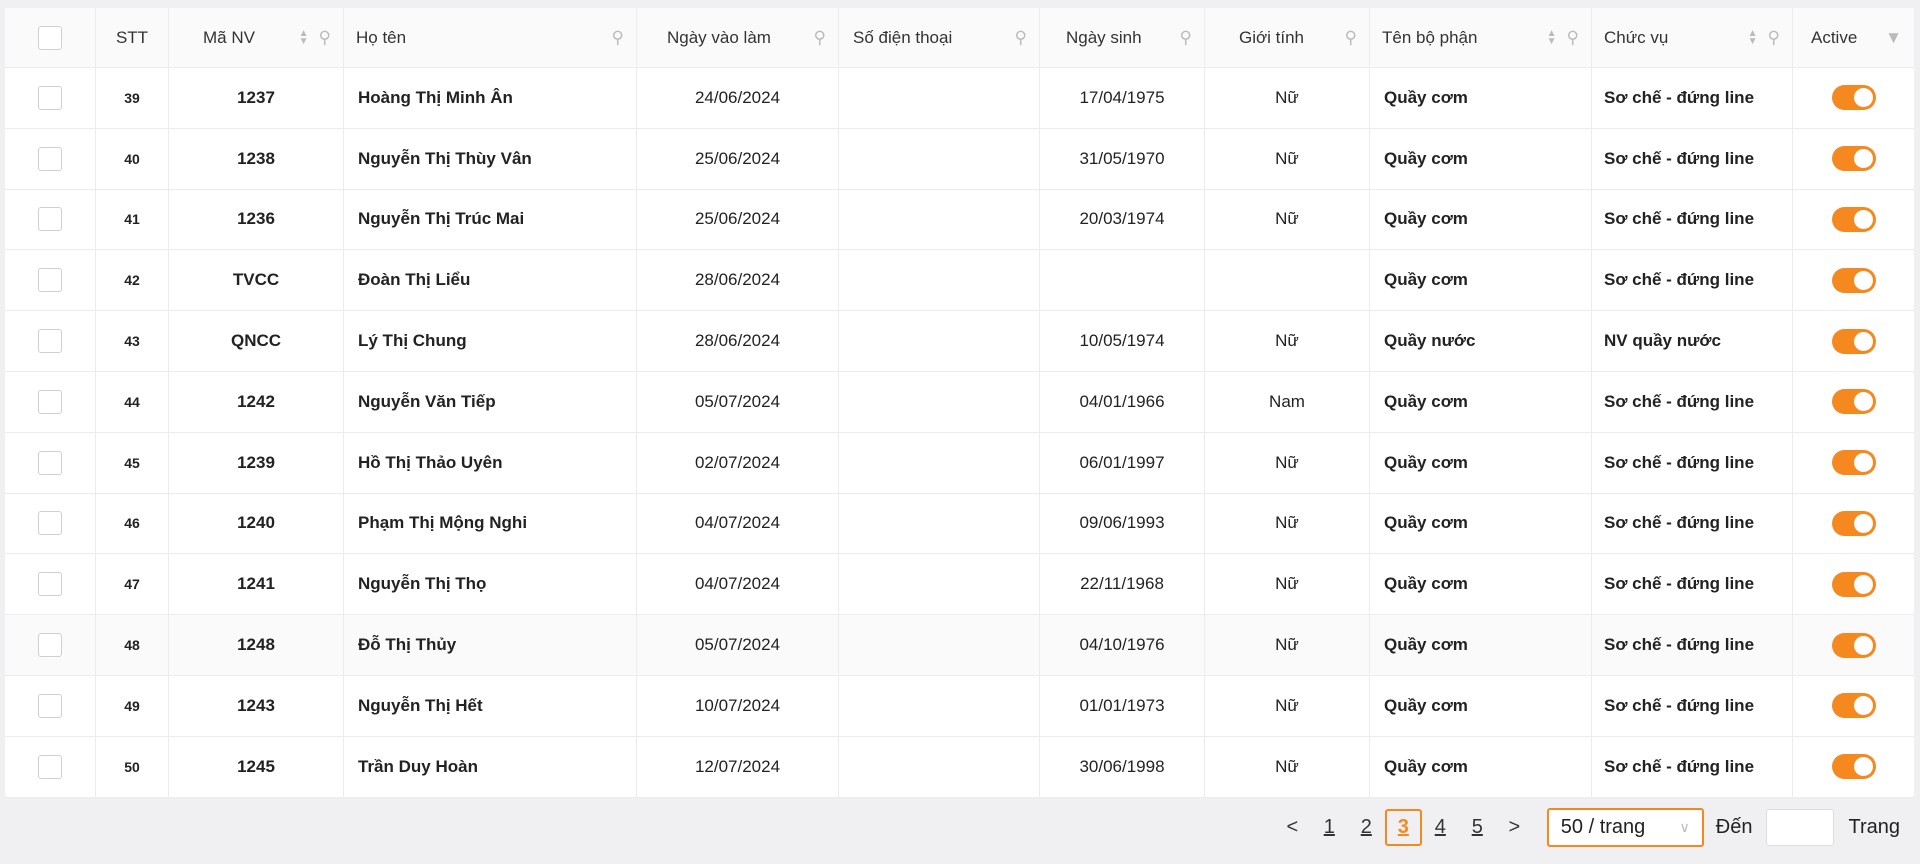 This screenshot has width=1920, height=864. I want to click on cell-nvl: 28/06/2024, so click(738, 280).